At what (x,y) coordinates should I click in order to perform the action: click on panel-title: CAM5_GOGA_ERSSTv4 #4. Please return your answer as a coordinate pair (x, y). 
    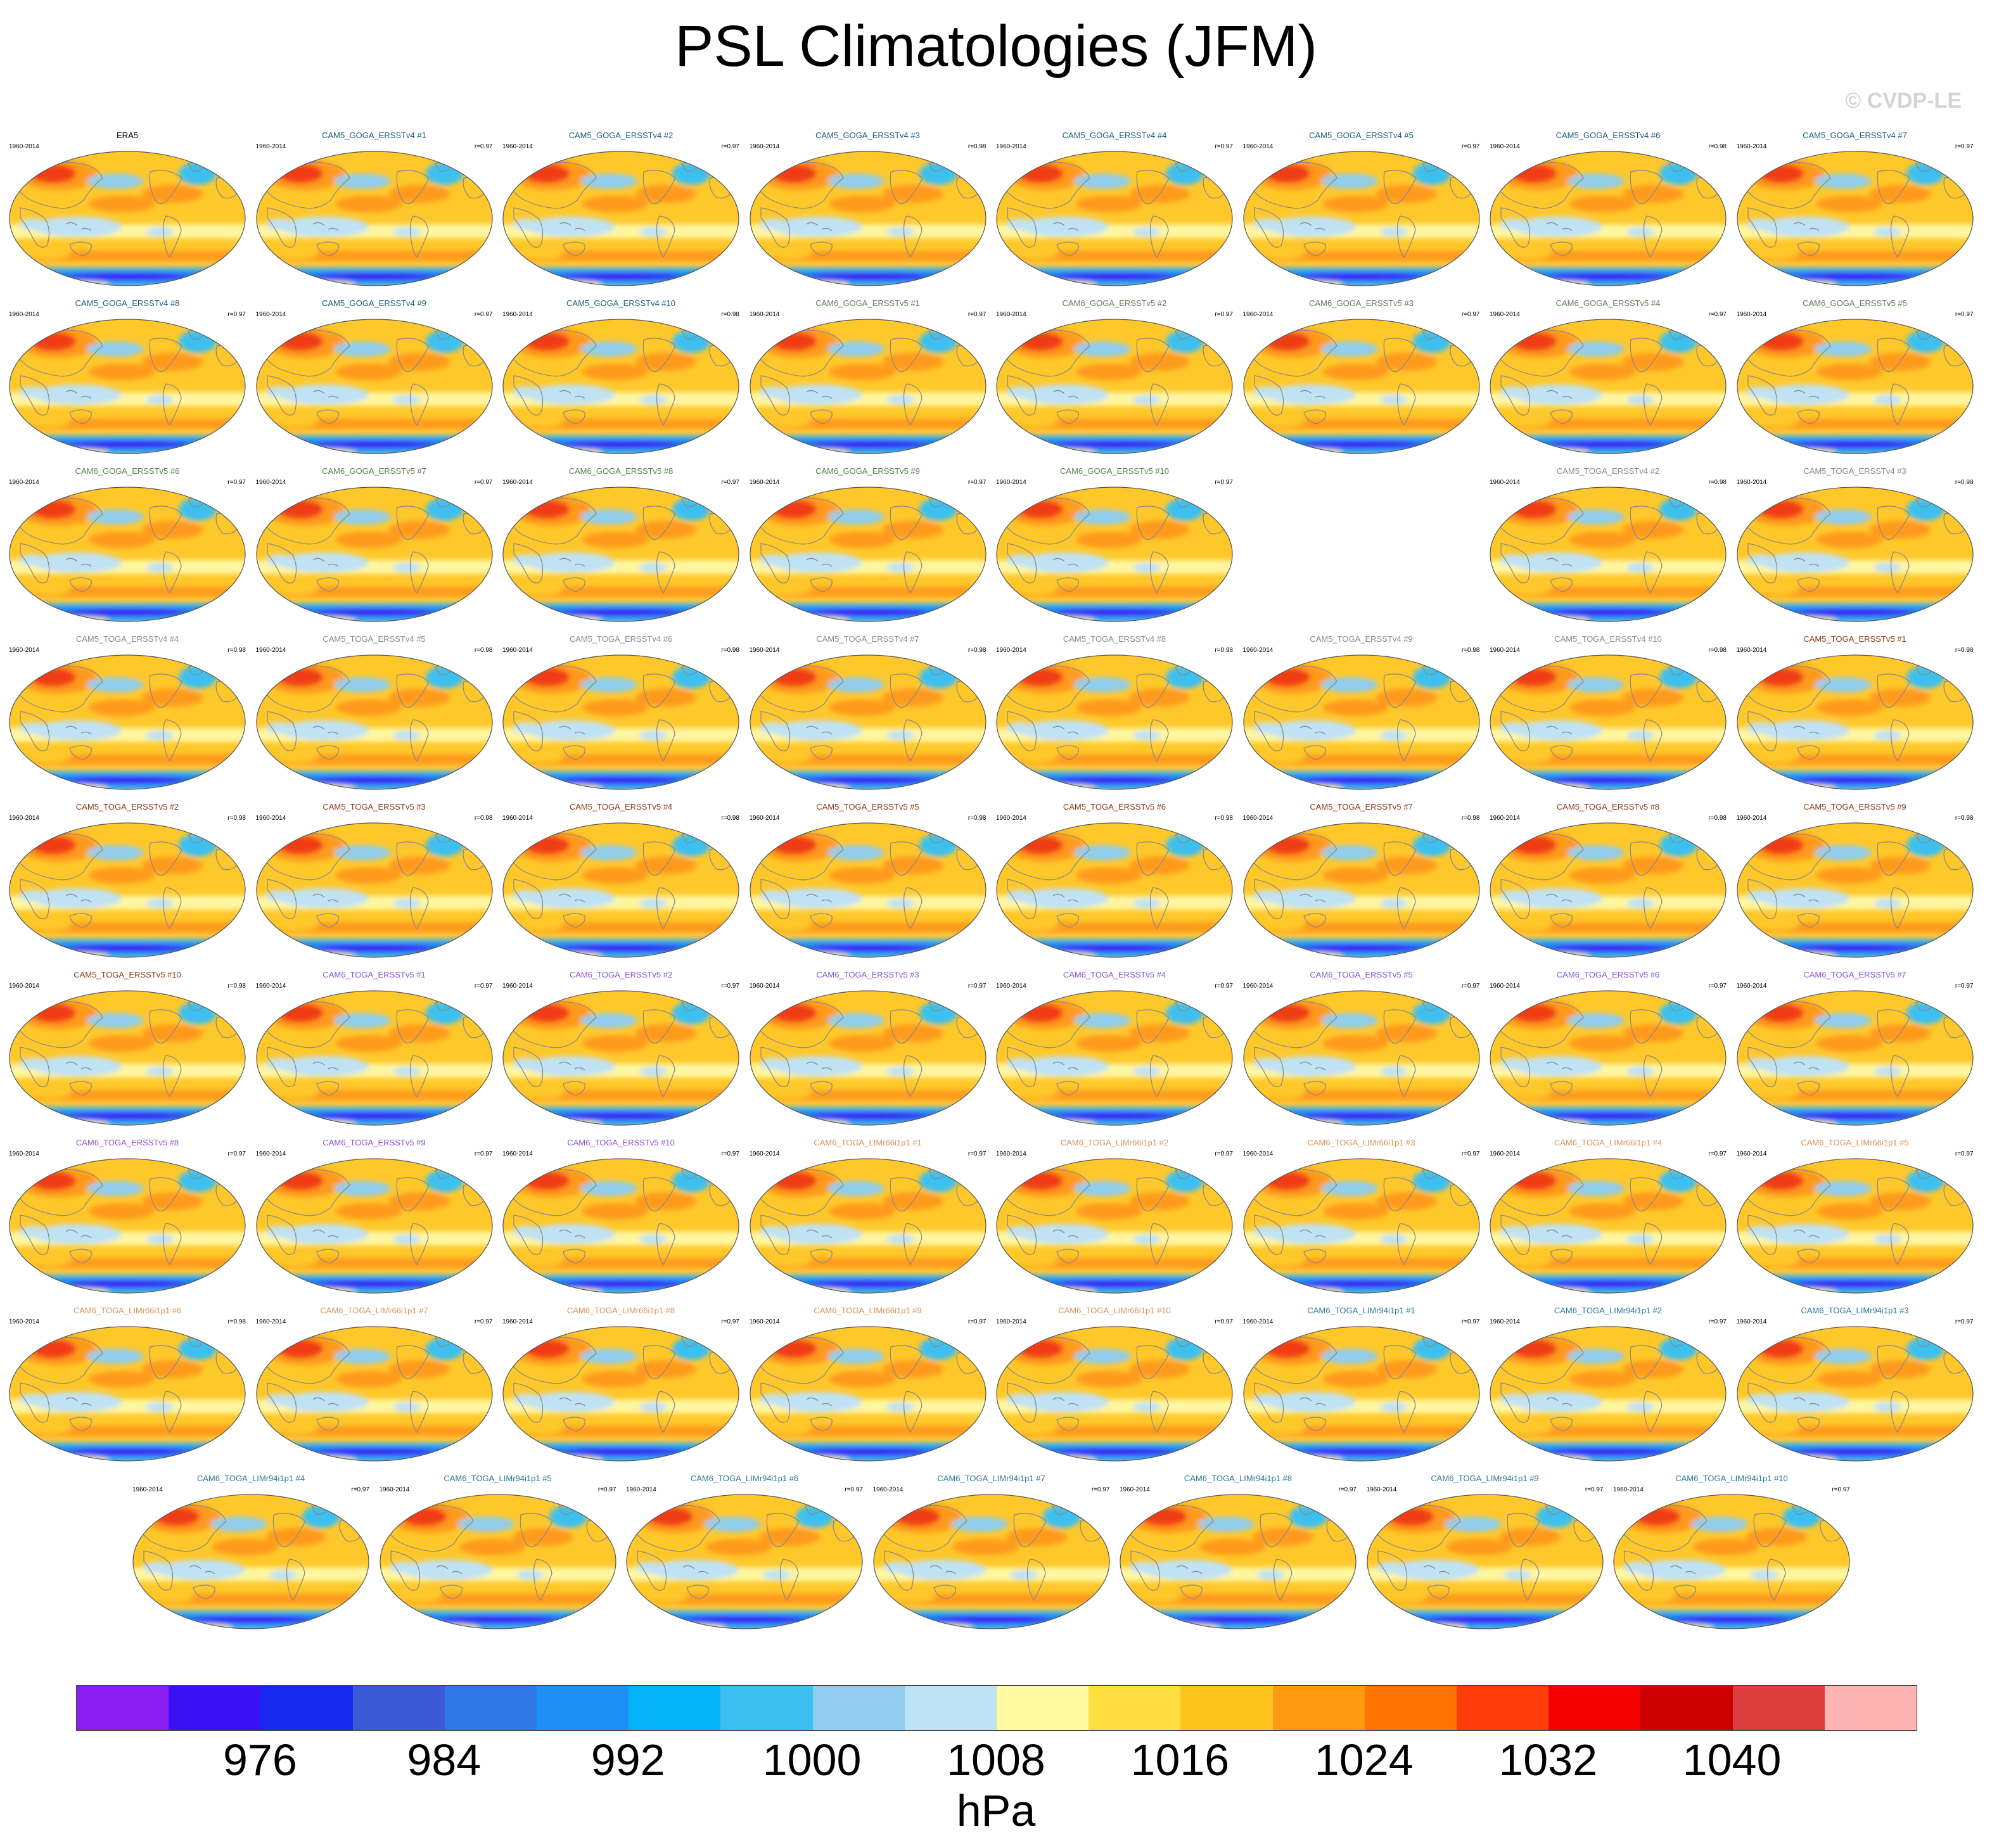
    Looking at the image, I should click on (1114, 135).